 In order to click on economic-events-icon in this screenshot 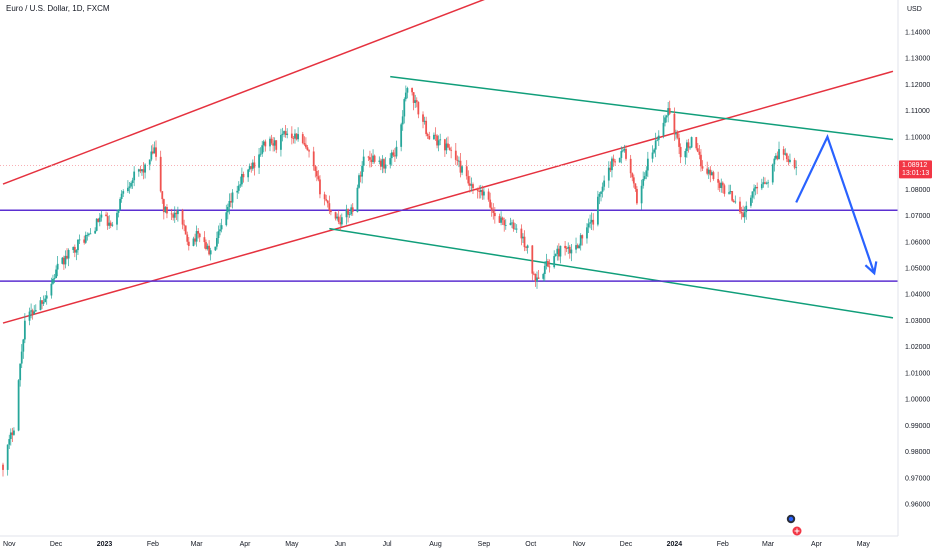, I will do `click(794, 525)`.